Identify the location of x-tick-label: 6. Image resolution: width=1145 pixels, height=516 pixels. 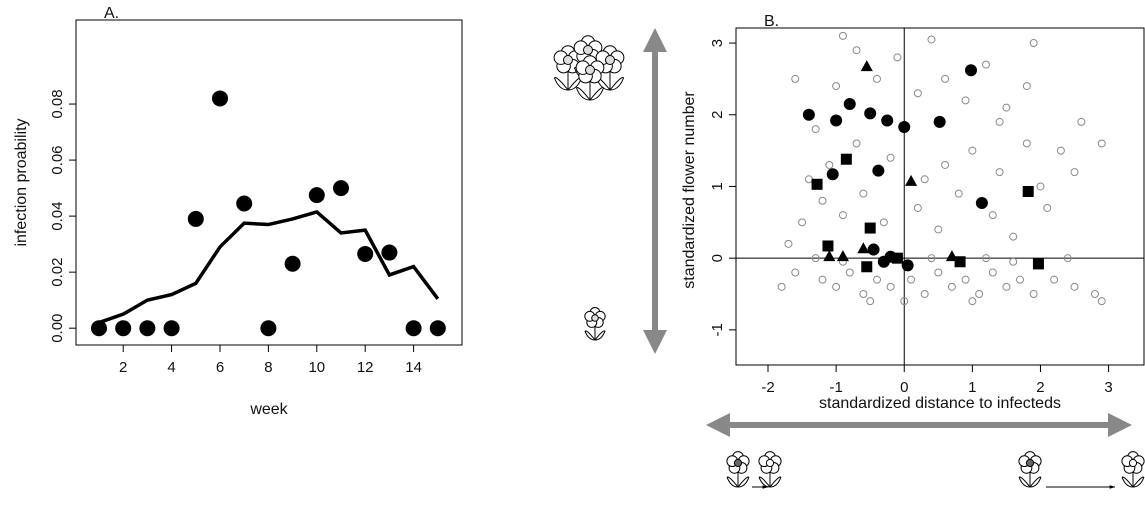
(220, 367).